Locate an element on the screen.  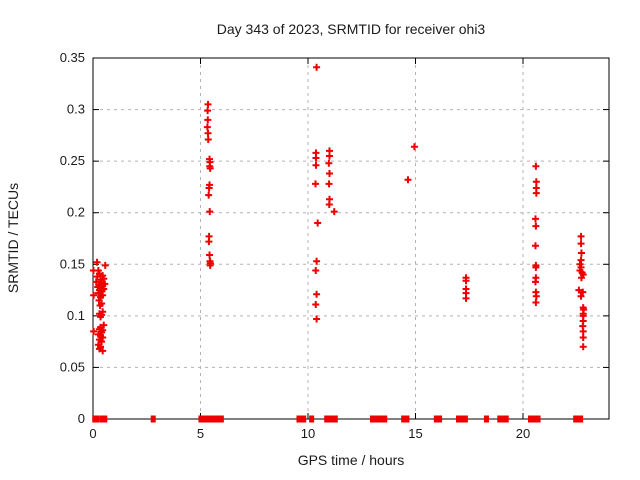
x-tick-label: 20 is located at coordinates (523, 433).